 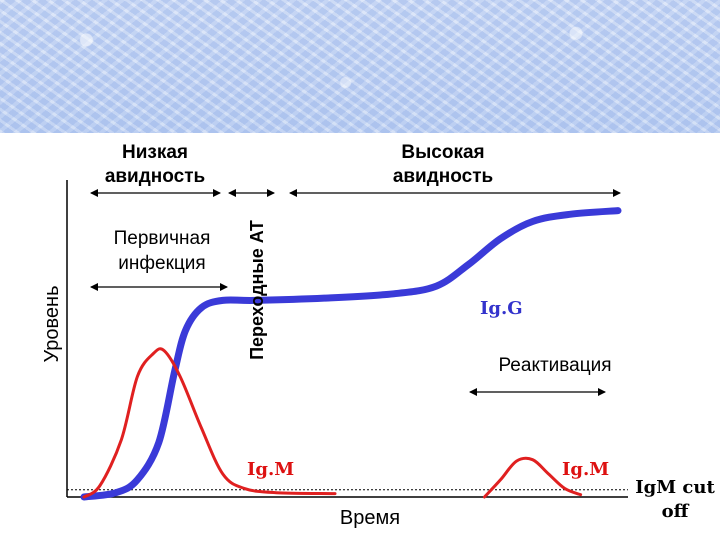 What do you see at coordinates (442, 152) in the screenshot?
I see `high-avidity-label-line1: Высокая` at bounding box center [442, 152].